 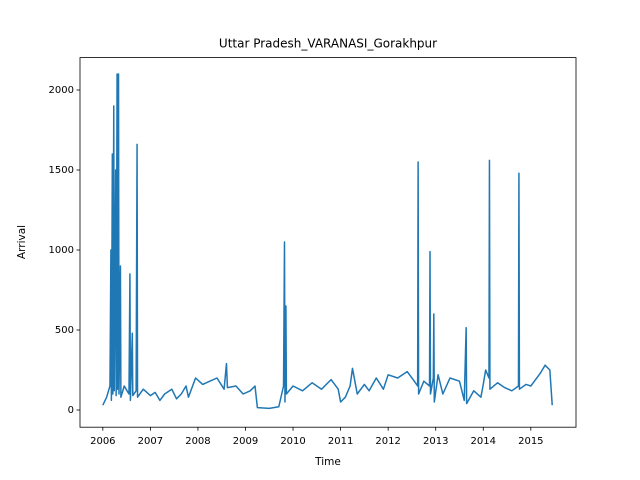 What do you see at coordinates (71, 410) in the screenshot?
I see `y-tick-label: 0` at bounding box center [71, 410].